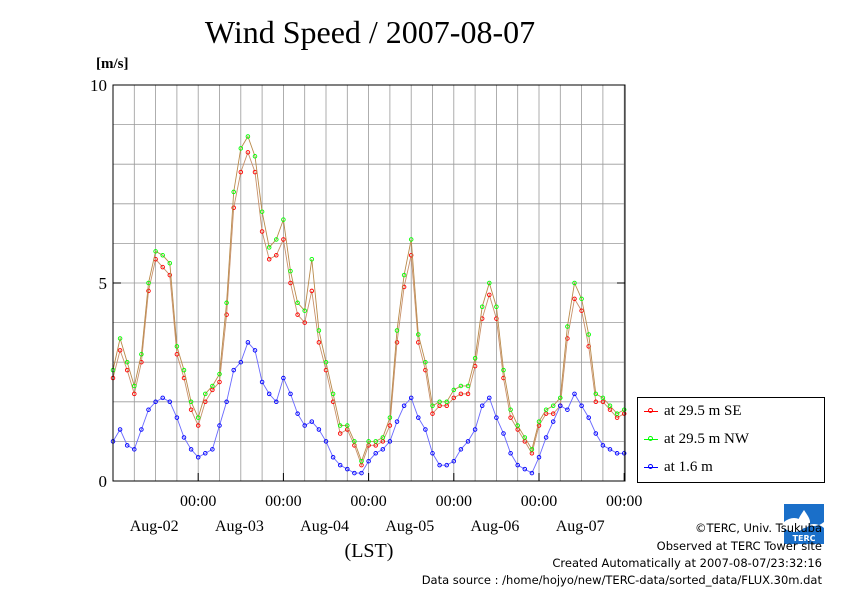  What do you see at coordinates (696, 439) in the screenshot?
I see `legend-item-nw: at 29.5 m NW` at bounding box center [696, 439].